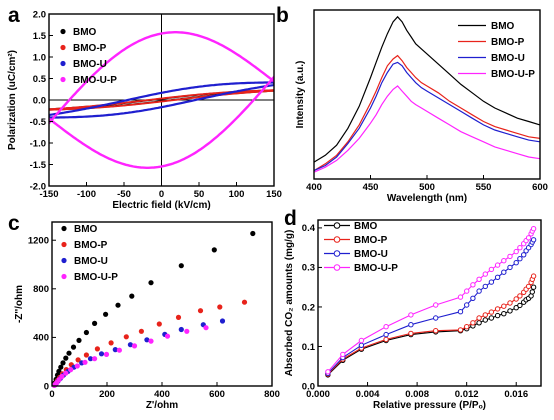 The image size is (554, 420). Describe the element at coordinates (217, 394) in the screenshot. I see `x-tick-label: 600` at that location.